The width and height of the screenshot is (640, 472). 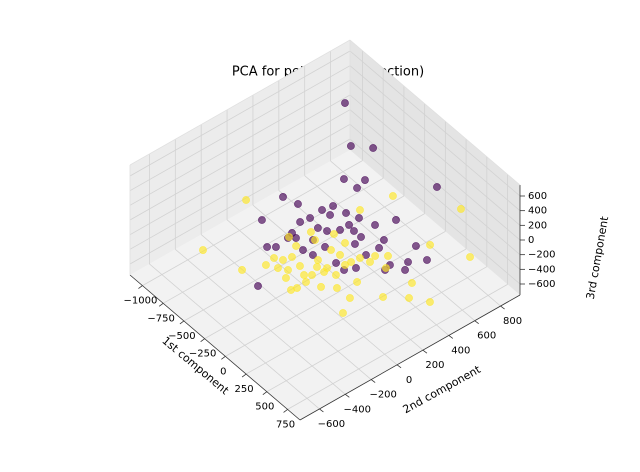 I want to click on z-tick-label: −600, so click(x=541, y=284).